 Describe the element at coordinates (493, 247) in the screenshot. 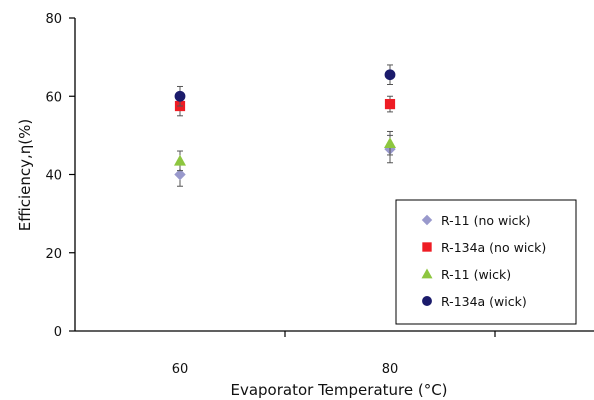

I see `legend-label: R-134a (no wick)` at that location.